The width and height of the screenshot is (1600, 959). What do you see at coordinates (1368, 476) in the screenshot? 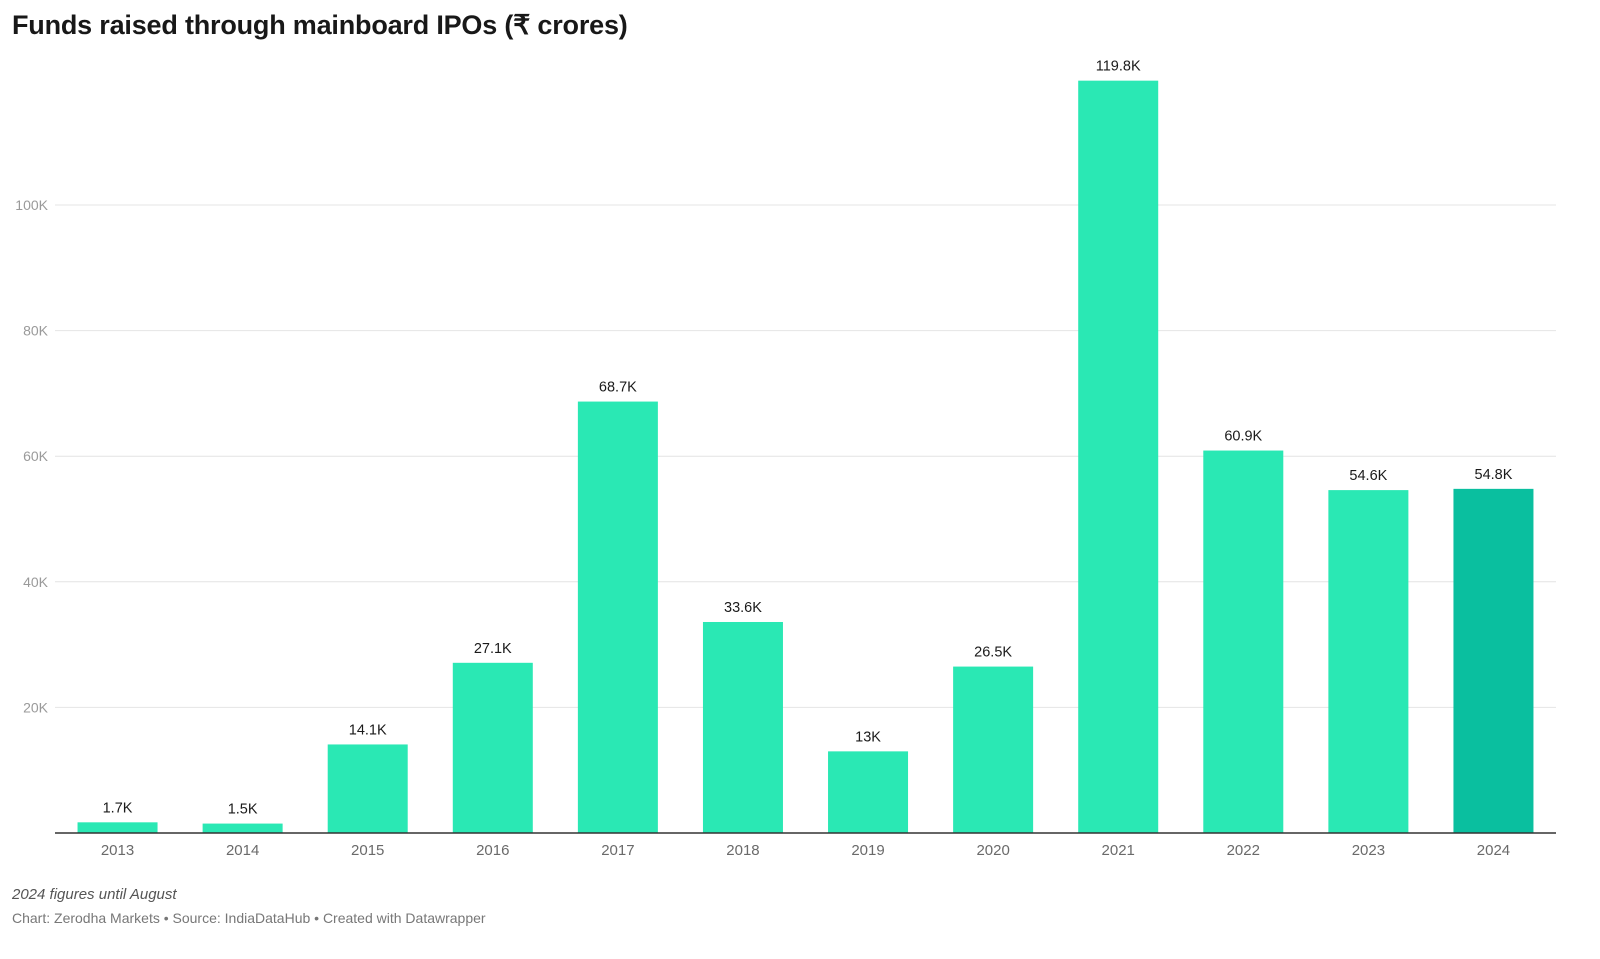
I see `value-label: 54.6K` at bounding box center [1368, 476].